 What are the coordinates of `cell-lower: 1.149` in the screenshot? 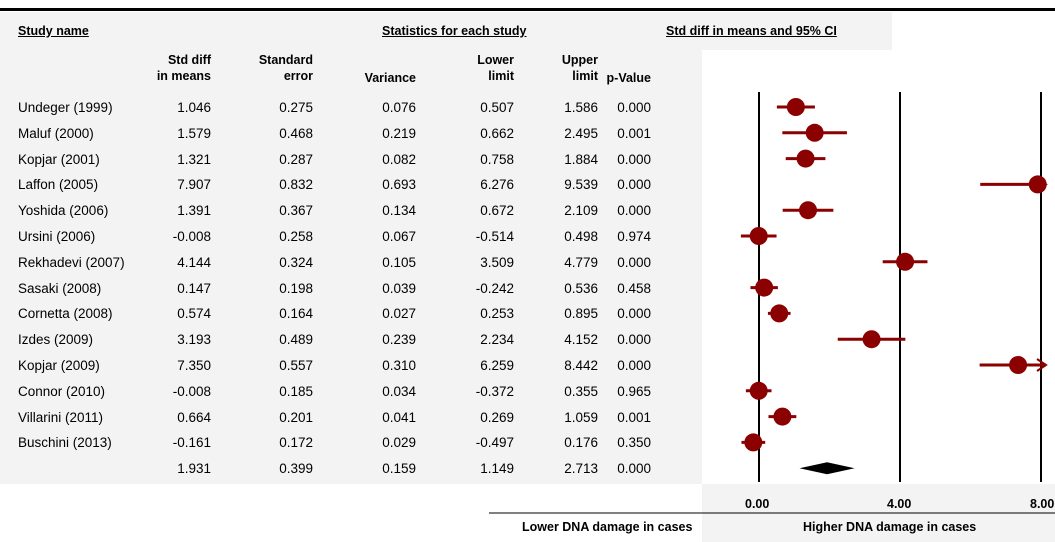 It's located at (497, 469).